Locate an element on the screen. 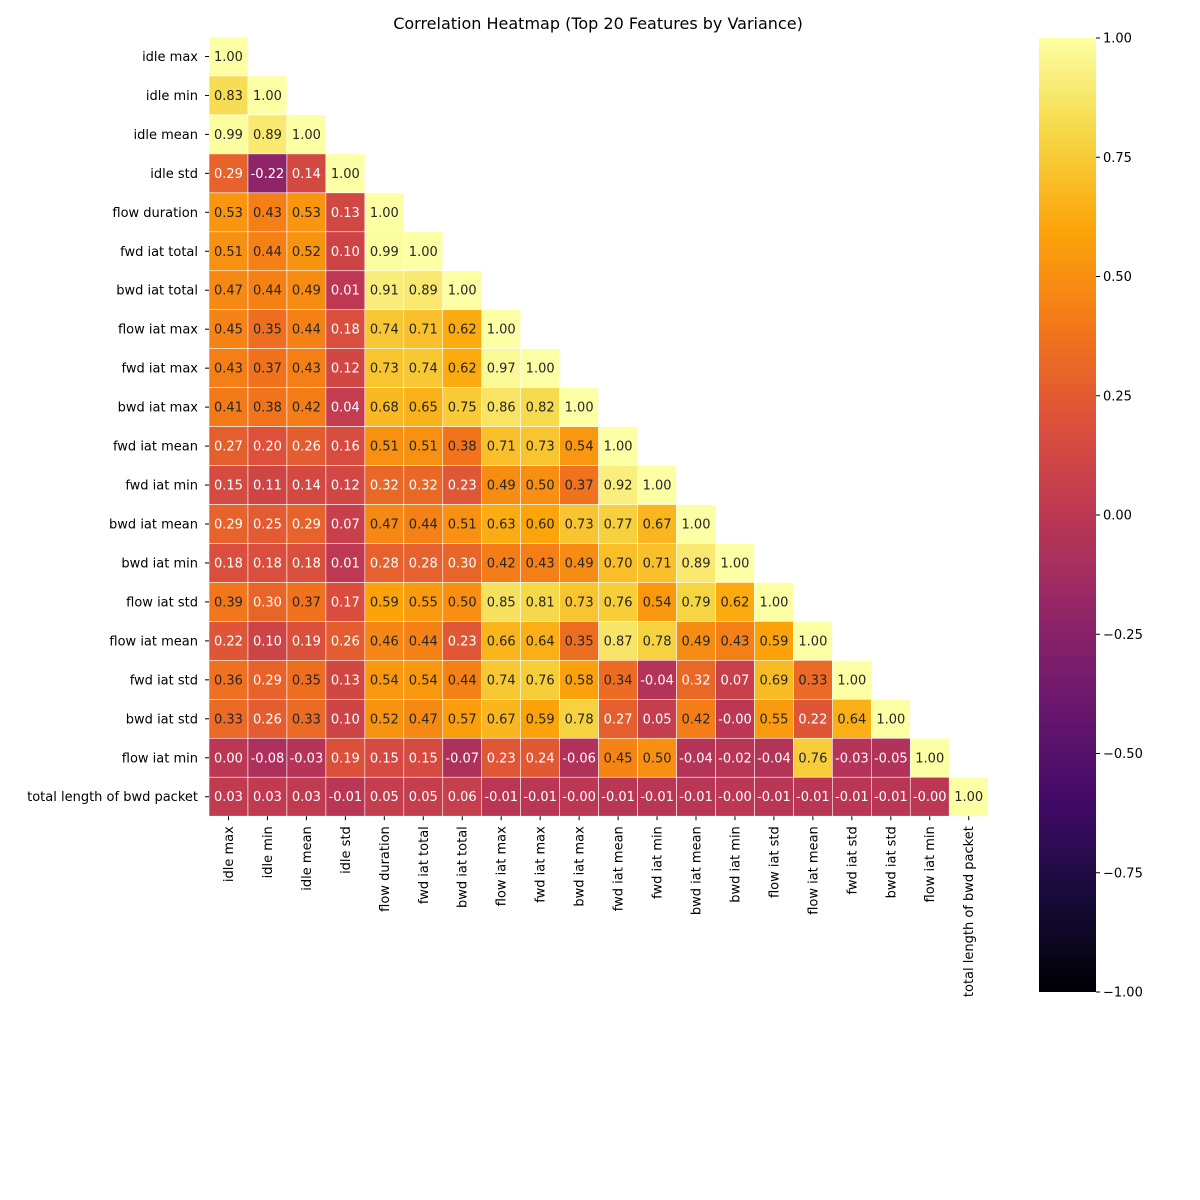  cell-value-label: 0.43 is located at coordinates (734, 641).